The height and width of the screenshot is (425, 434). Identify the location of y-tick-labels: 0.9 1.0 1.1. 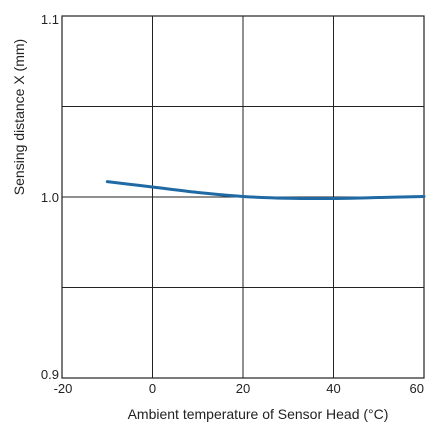
(50, 197).